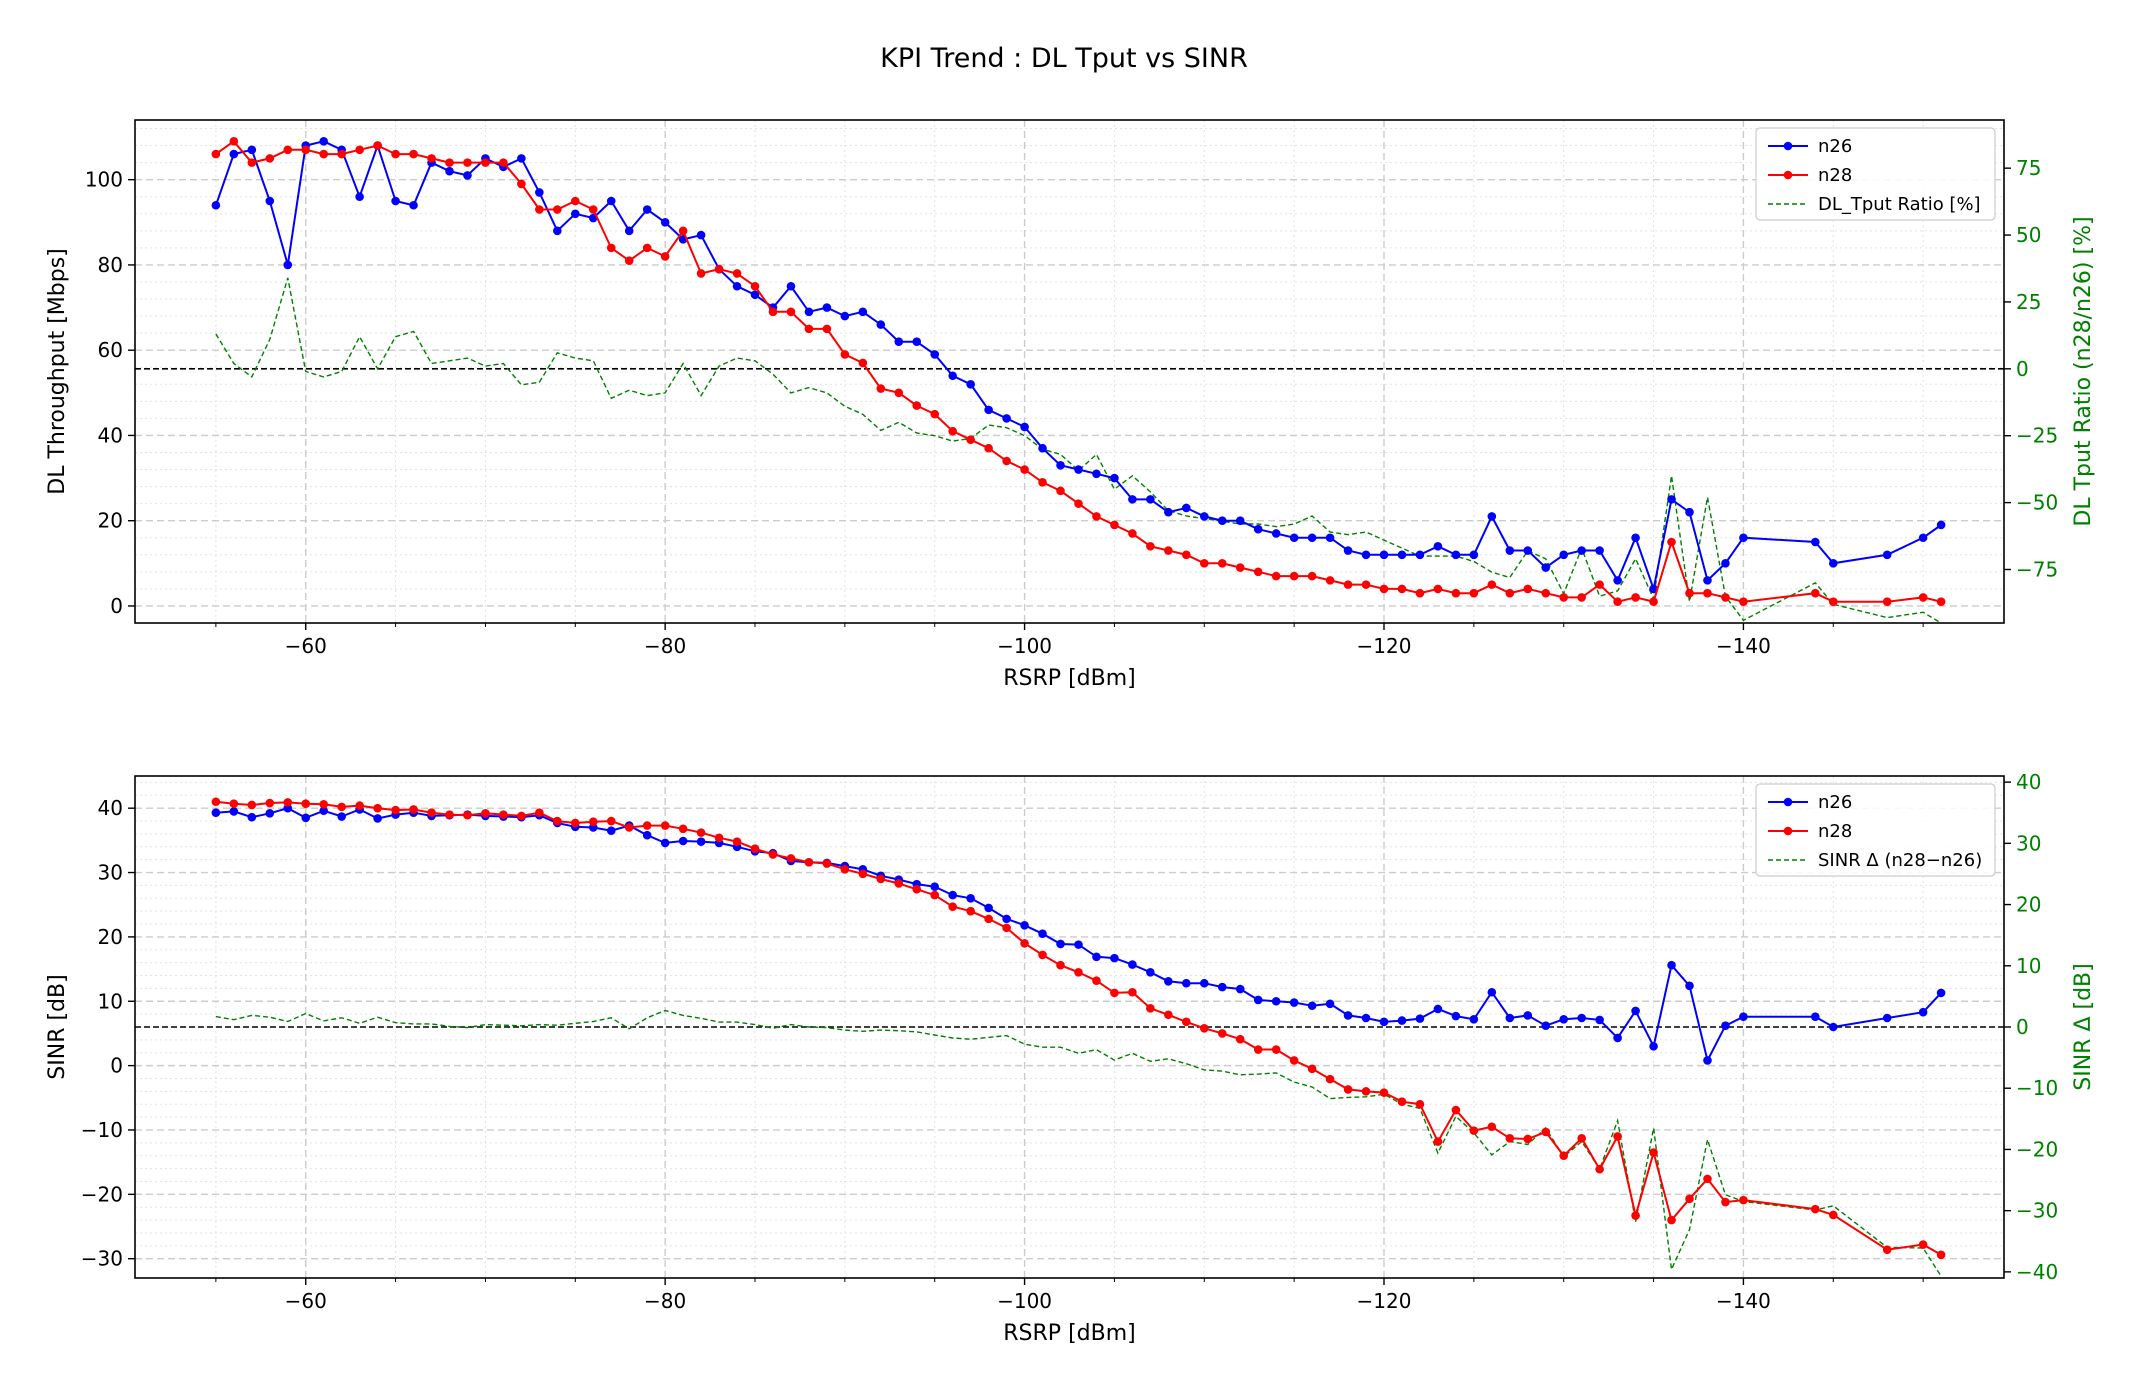 The image size is (2129, 1385). What do you see at coordinates (1900, 860) in the screenshot?
I see `legend-label: SINR Δ (n28−n26)` at bounding box center [1900, 860].